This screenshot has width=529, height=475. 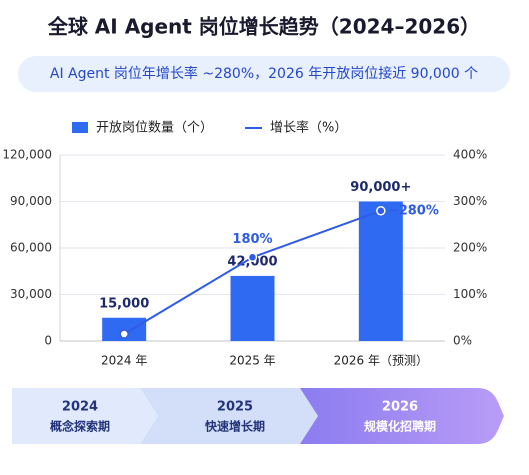 What do you see at coordinates (154, 128) in the screenshot?
I see `legend-label: 开放岗位数量（个）` at bounding box center [154, 128].